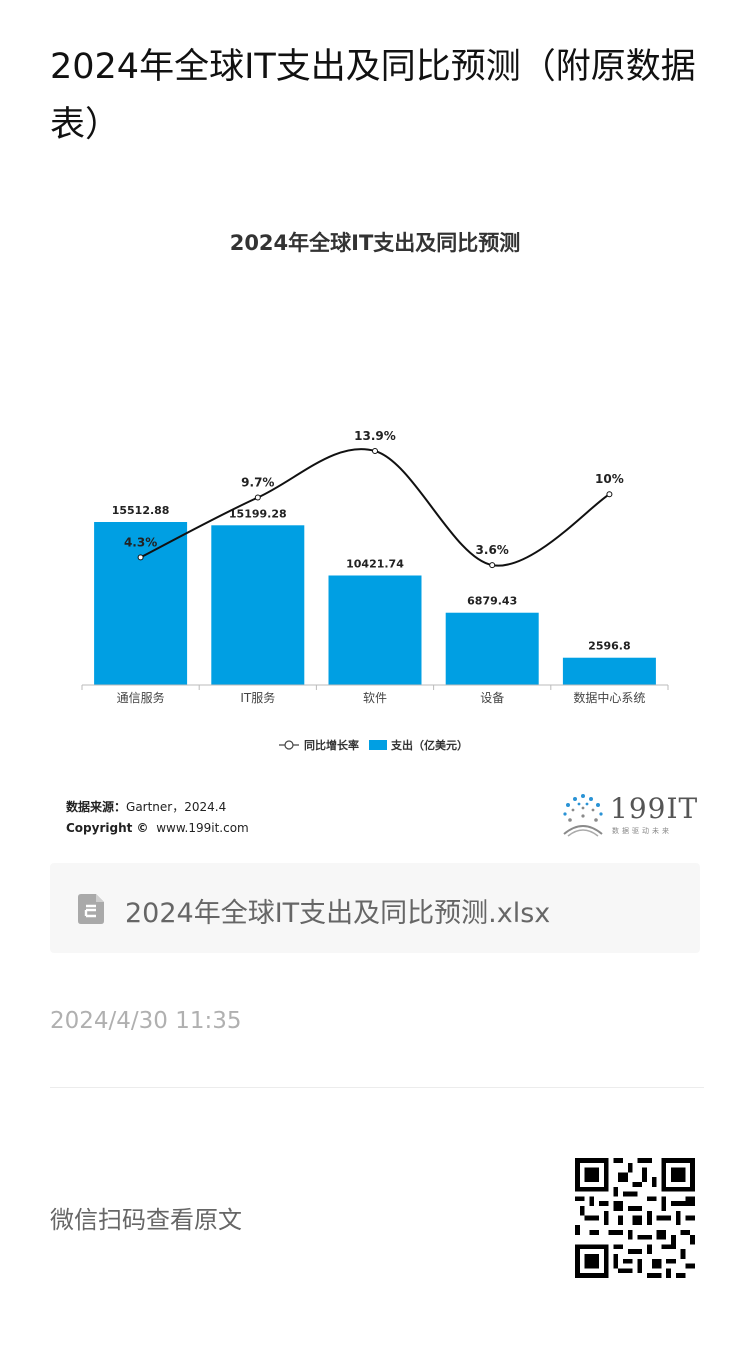 Image resolution: width=750 pixels, height=1345 pixels. What do you see at coordinates (654, 808) in the screenshot?
I see `brand-name: 199IT` at bounding box center [654, 808].